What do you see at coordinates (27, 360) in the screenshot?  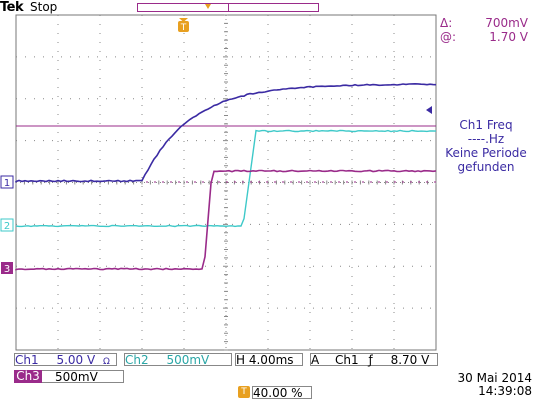 I see `ch1-label: Ch1` at bounding box center [27, 360].